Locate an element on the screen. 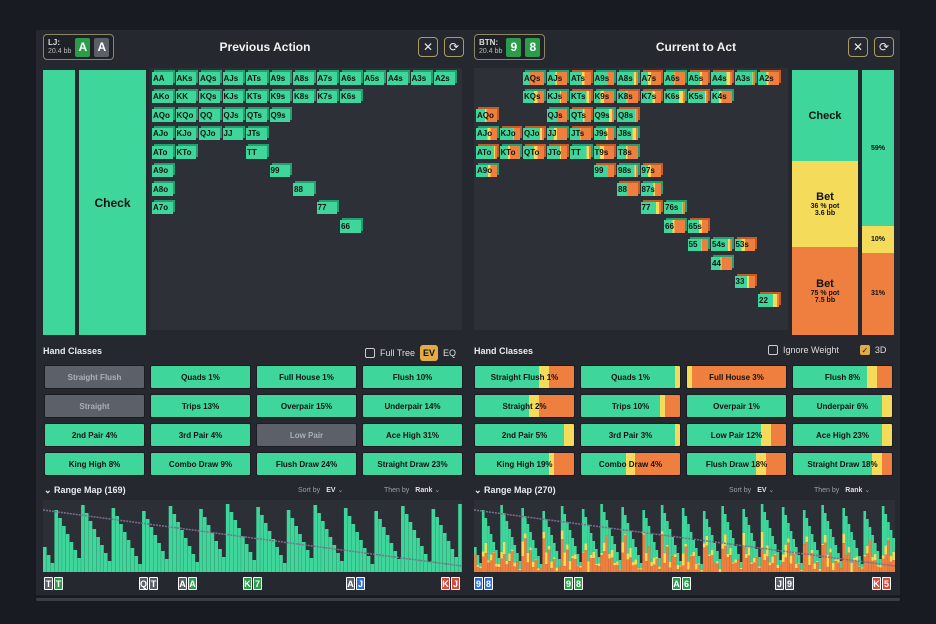 The image size is (936, 624). range-grid-cell: JTo is located at coordinates (556, 152).